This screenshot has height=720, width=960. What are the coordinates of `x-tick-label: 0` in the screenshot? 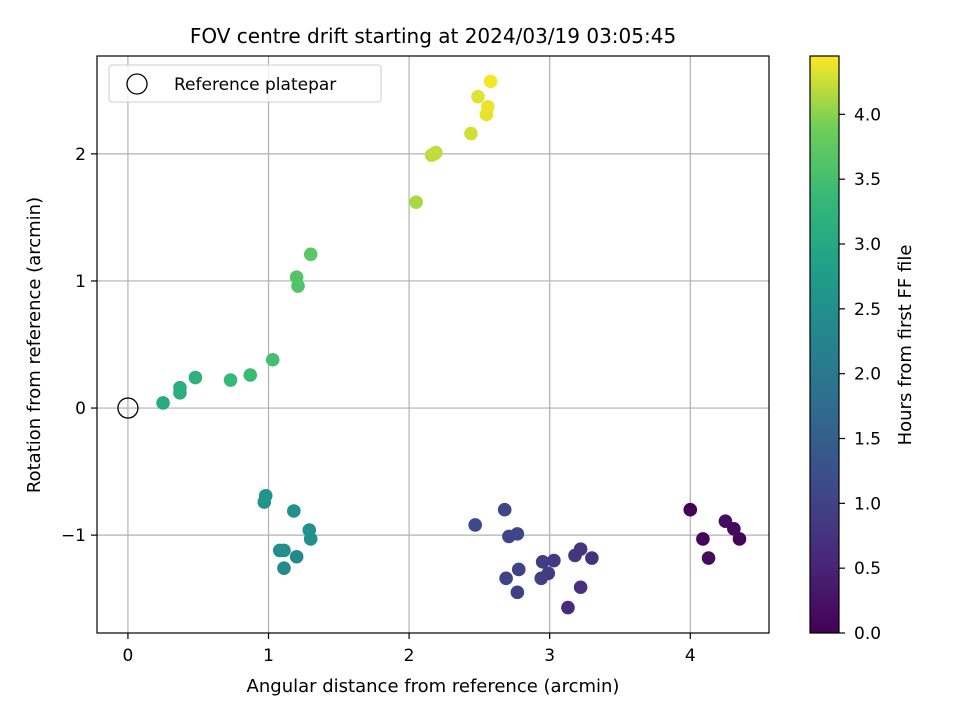 It's located at (128, 656).